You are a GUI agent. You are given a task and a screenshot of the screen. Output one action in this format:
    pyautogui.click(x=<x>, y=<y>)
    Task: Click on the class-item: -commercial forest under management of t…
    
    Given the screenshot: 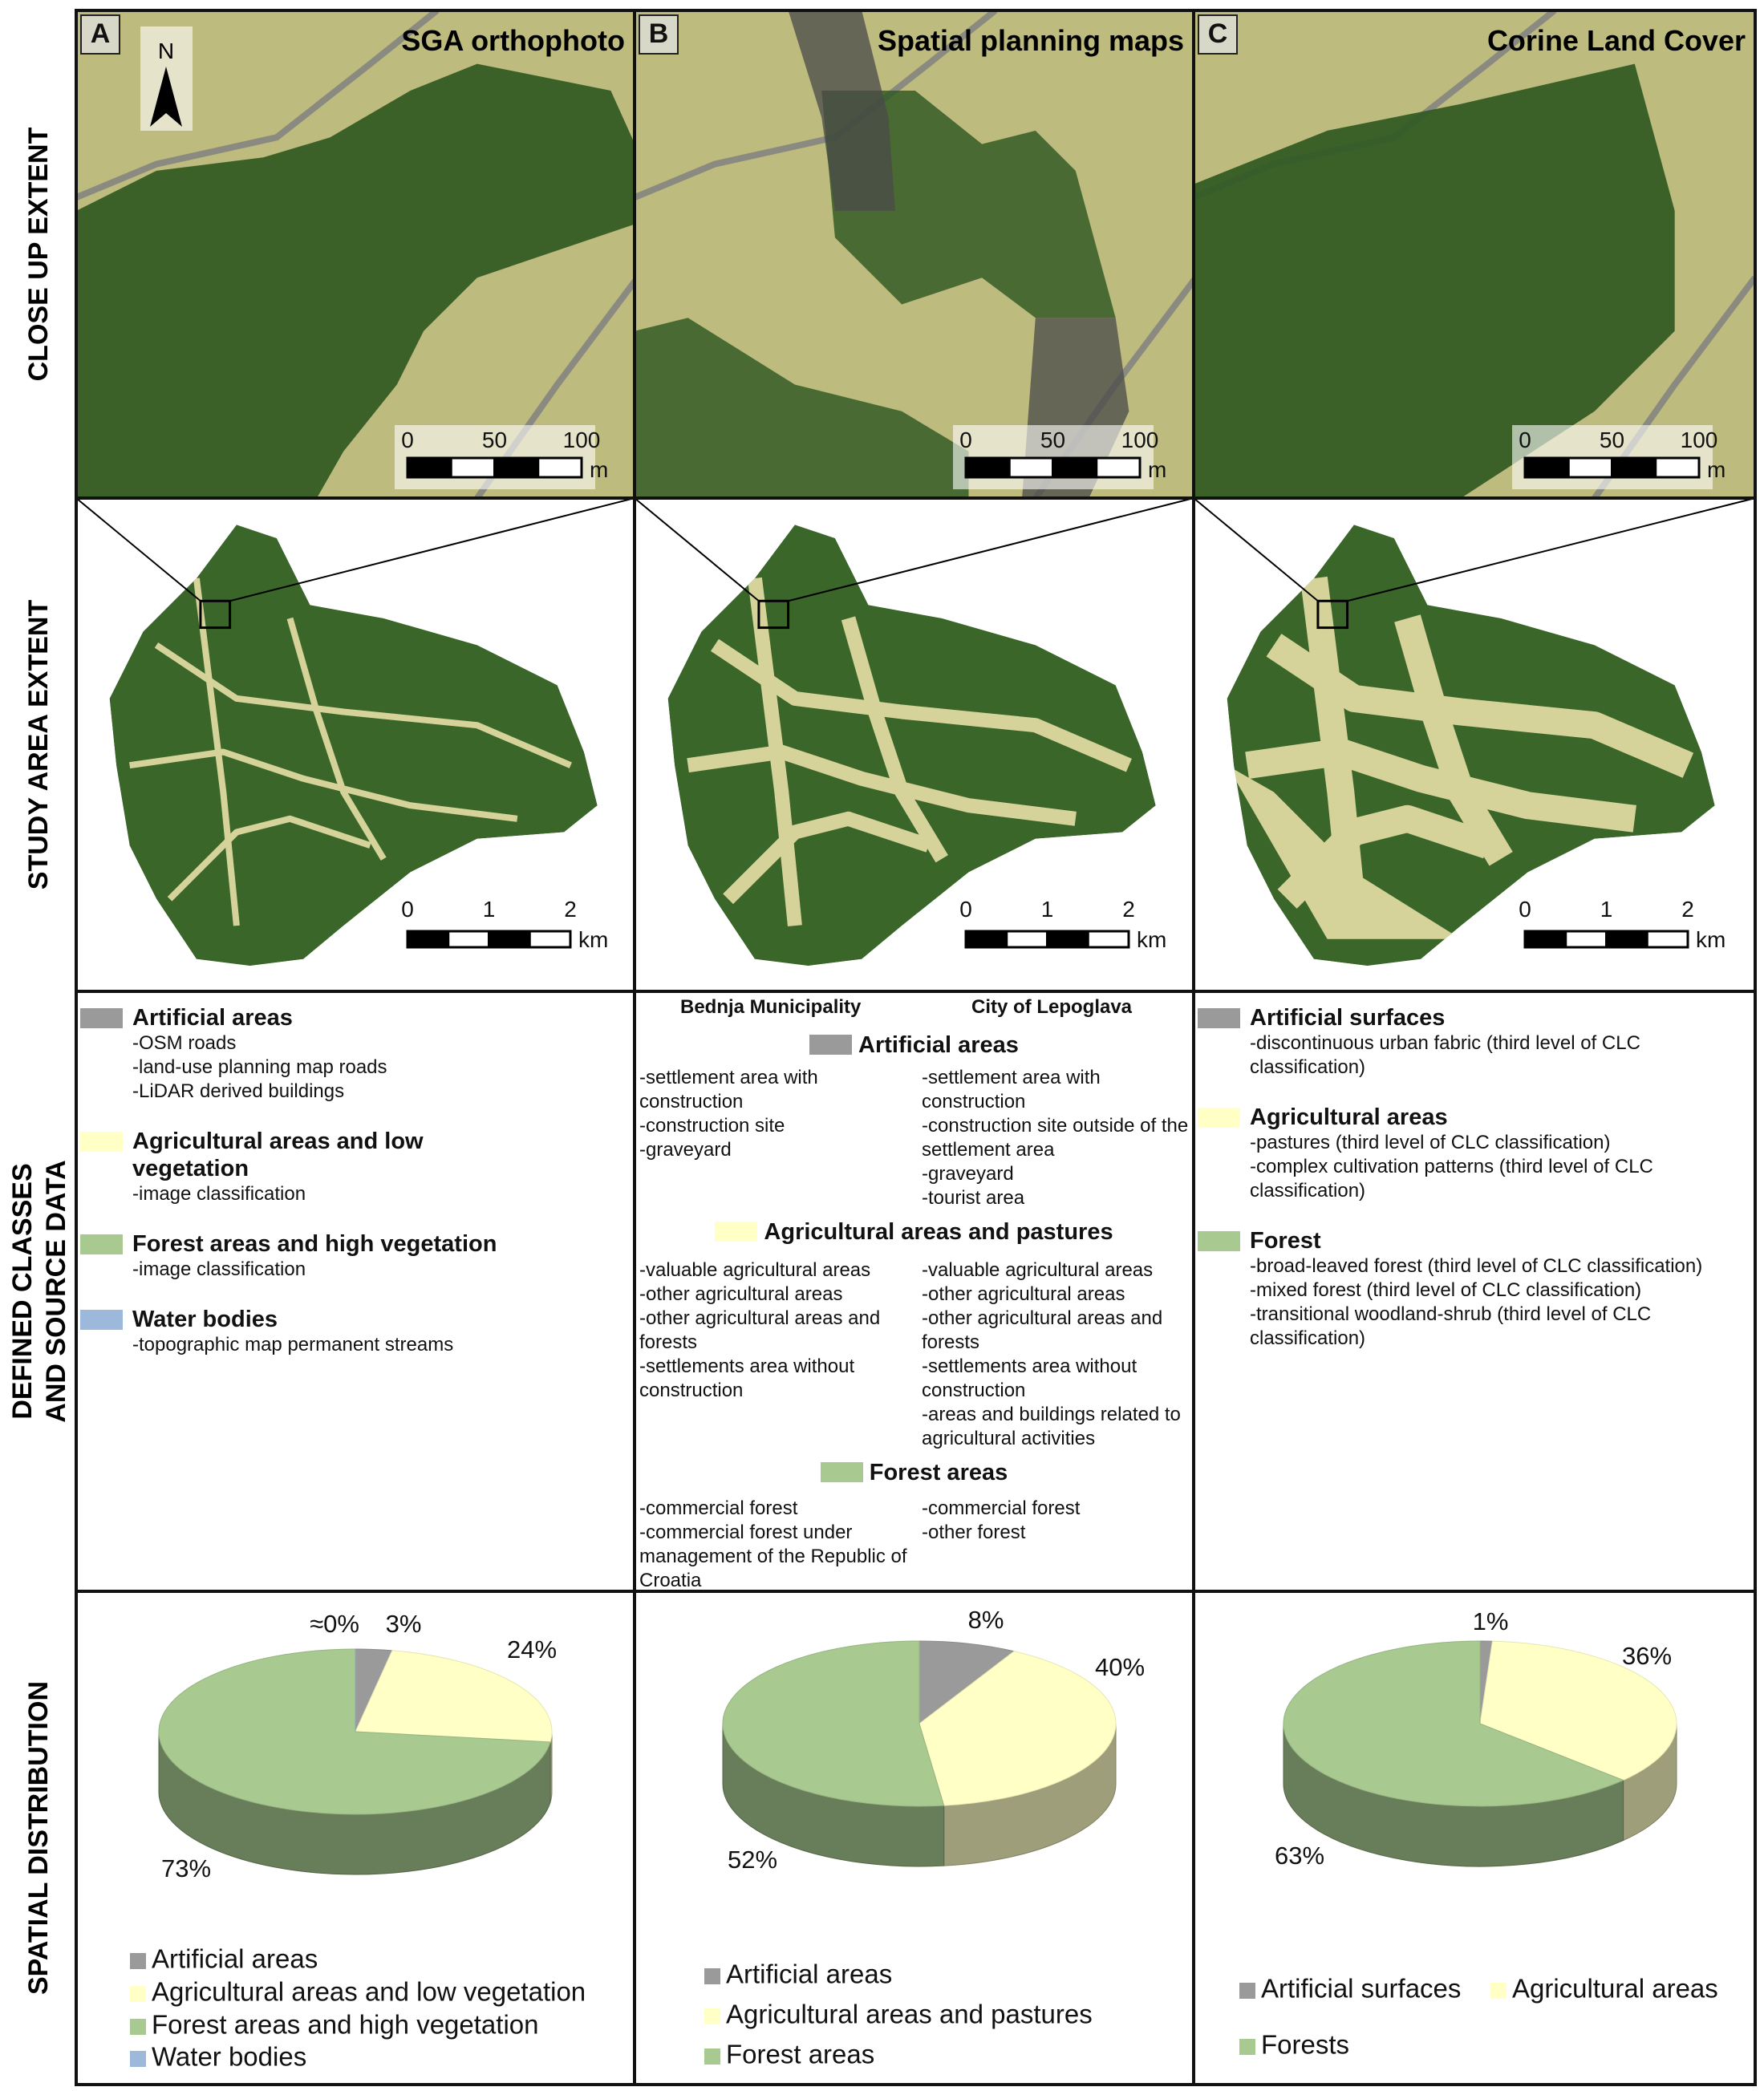 What is the action you would take?
    pyautogui.click(x=773, y=1557)
    